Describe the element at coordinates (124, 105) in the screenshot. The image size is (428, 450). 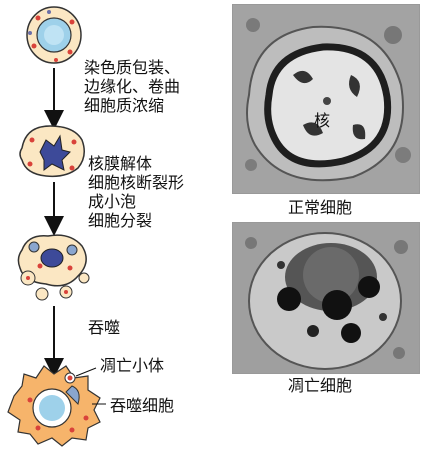
I see `stage1-line3: 细胞质浓缩` at that location.